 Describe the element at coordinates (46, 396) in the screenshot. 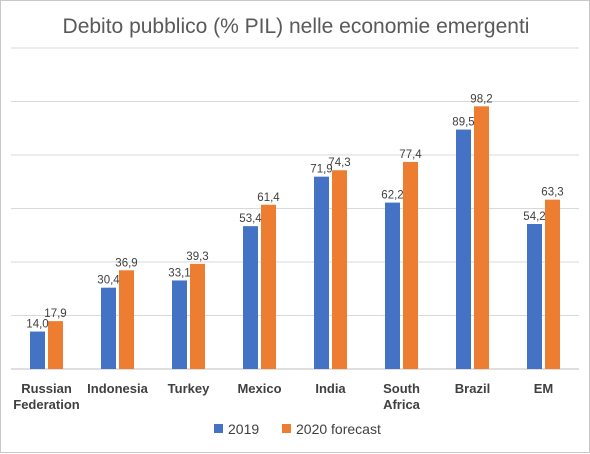

I see `category-label: Russian Federation` at that location.